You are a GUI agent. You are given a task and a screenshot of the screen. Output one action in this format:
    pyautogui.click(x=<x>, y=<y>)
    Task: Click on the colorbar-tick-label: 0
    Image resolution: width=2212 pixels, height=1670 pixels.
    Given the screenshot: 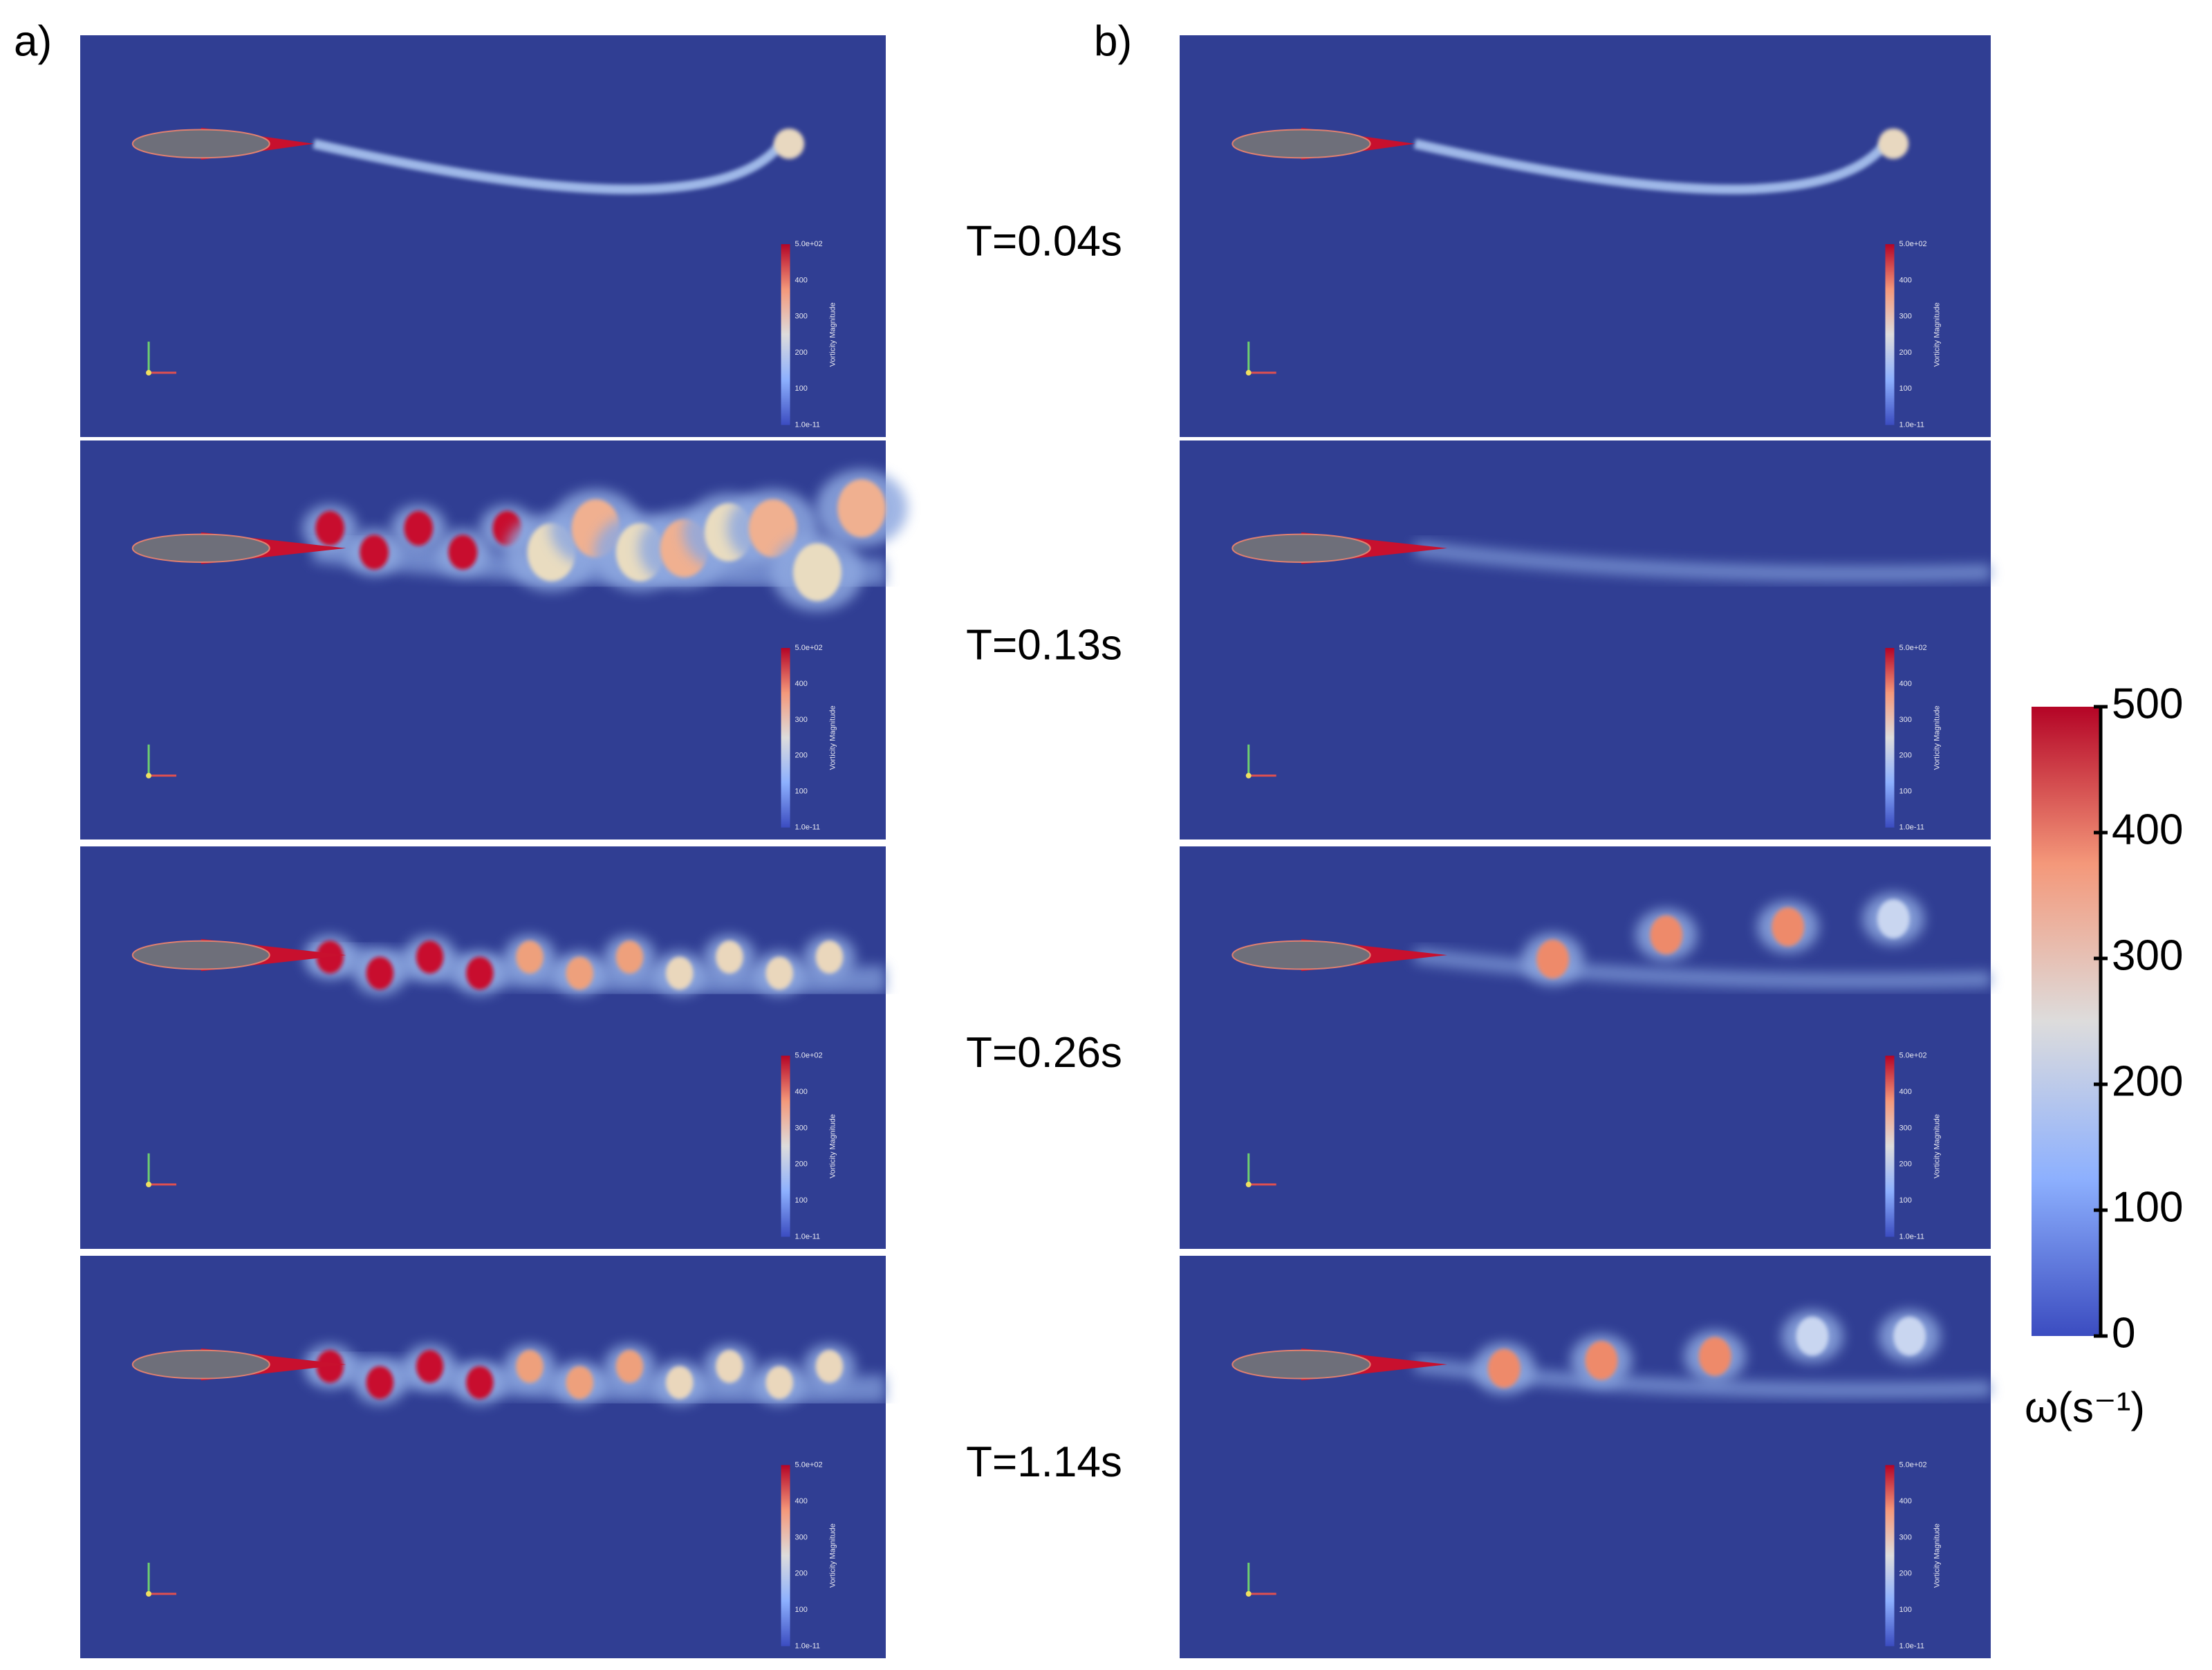 What is the action you would take?
    pyautogui.click(x=2123, y=1333)
    